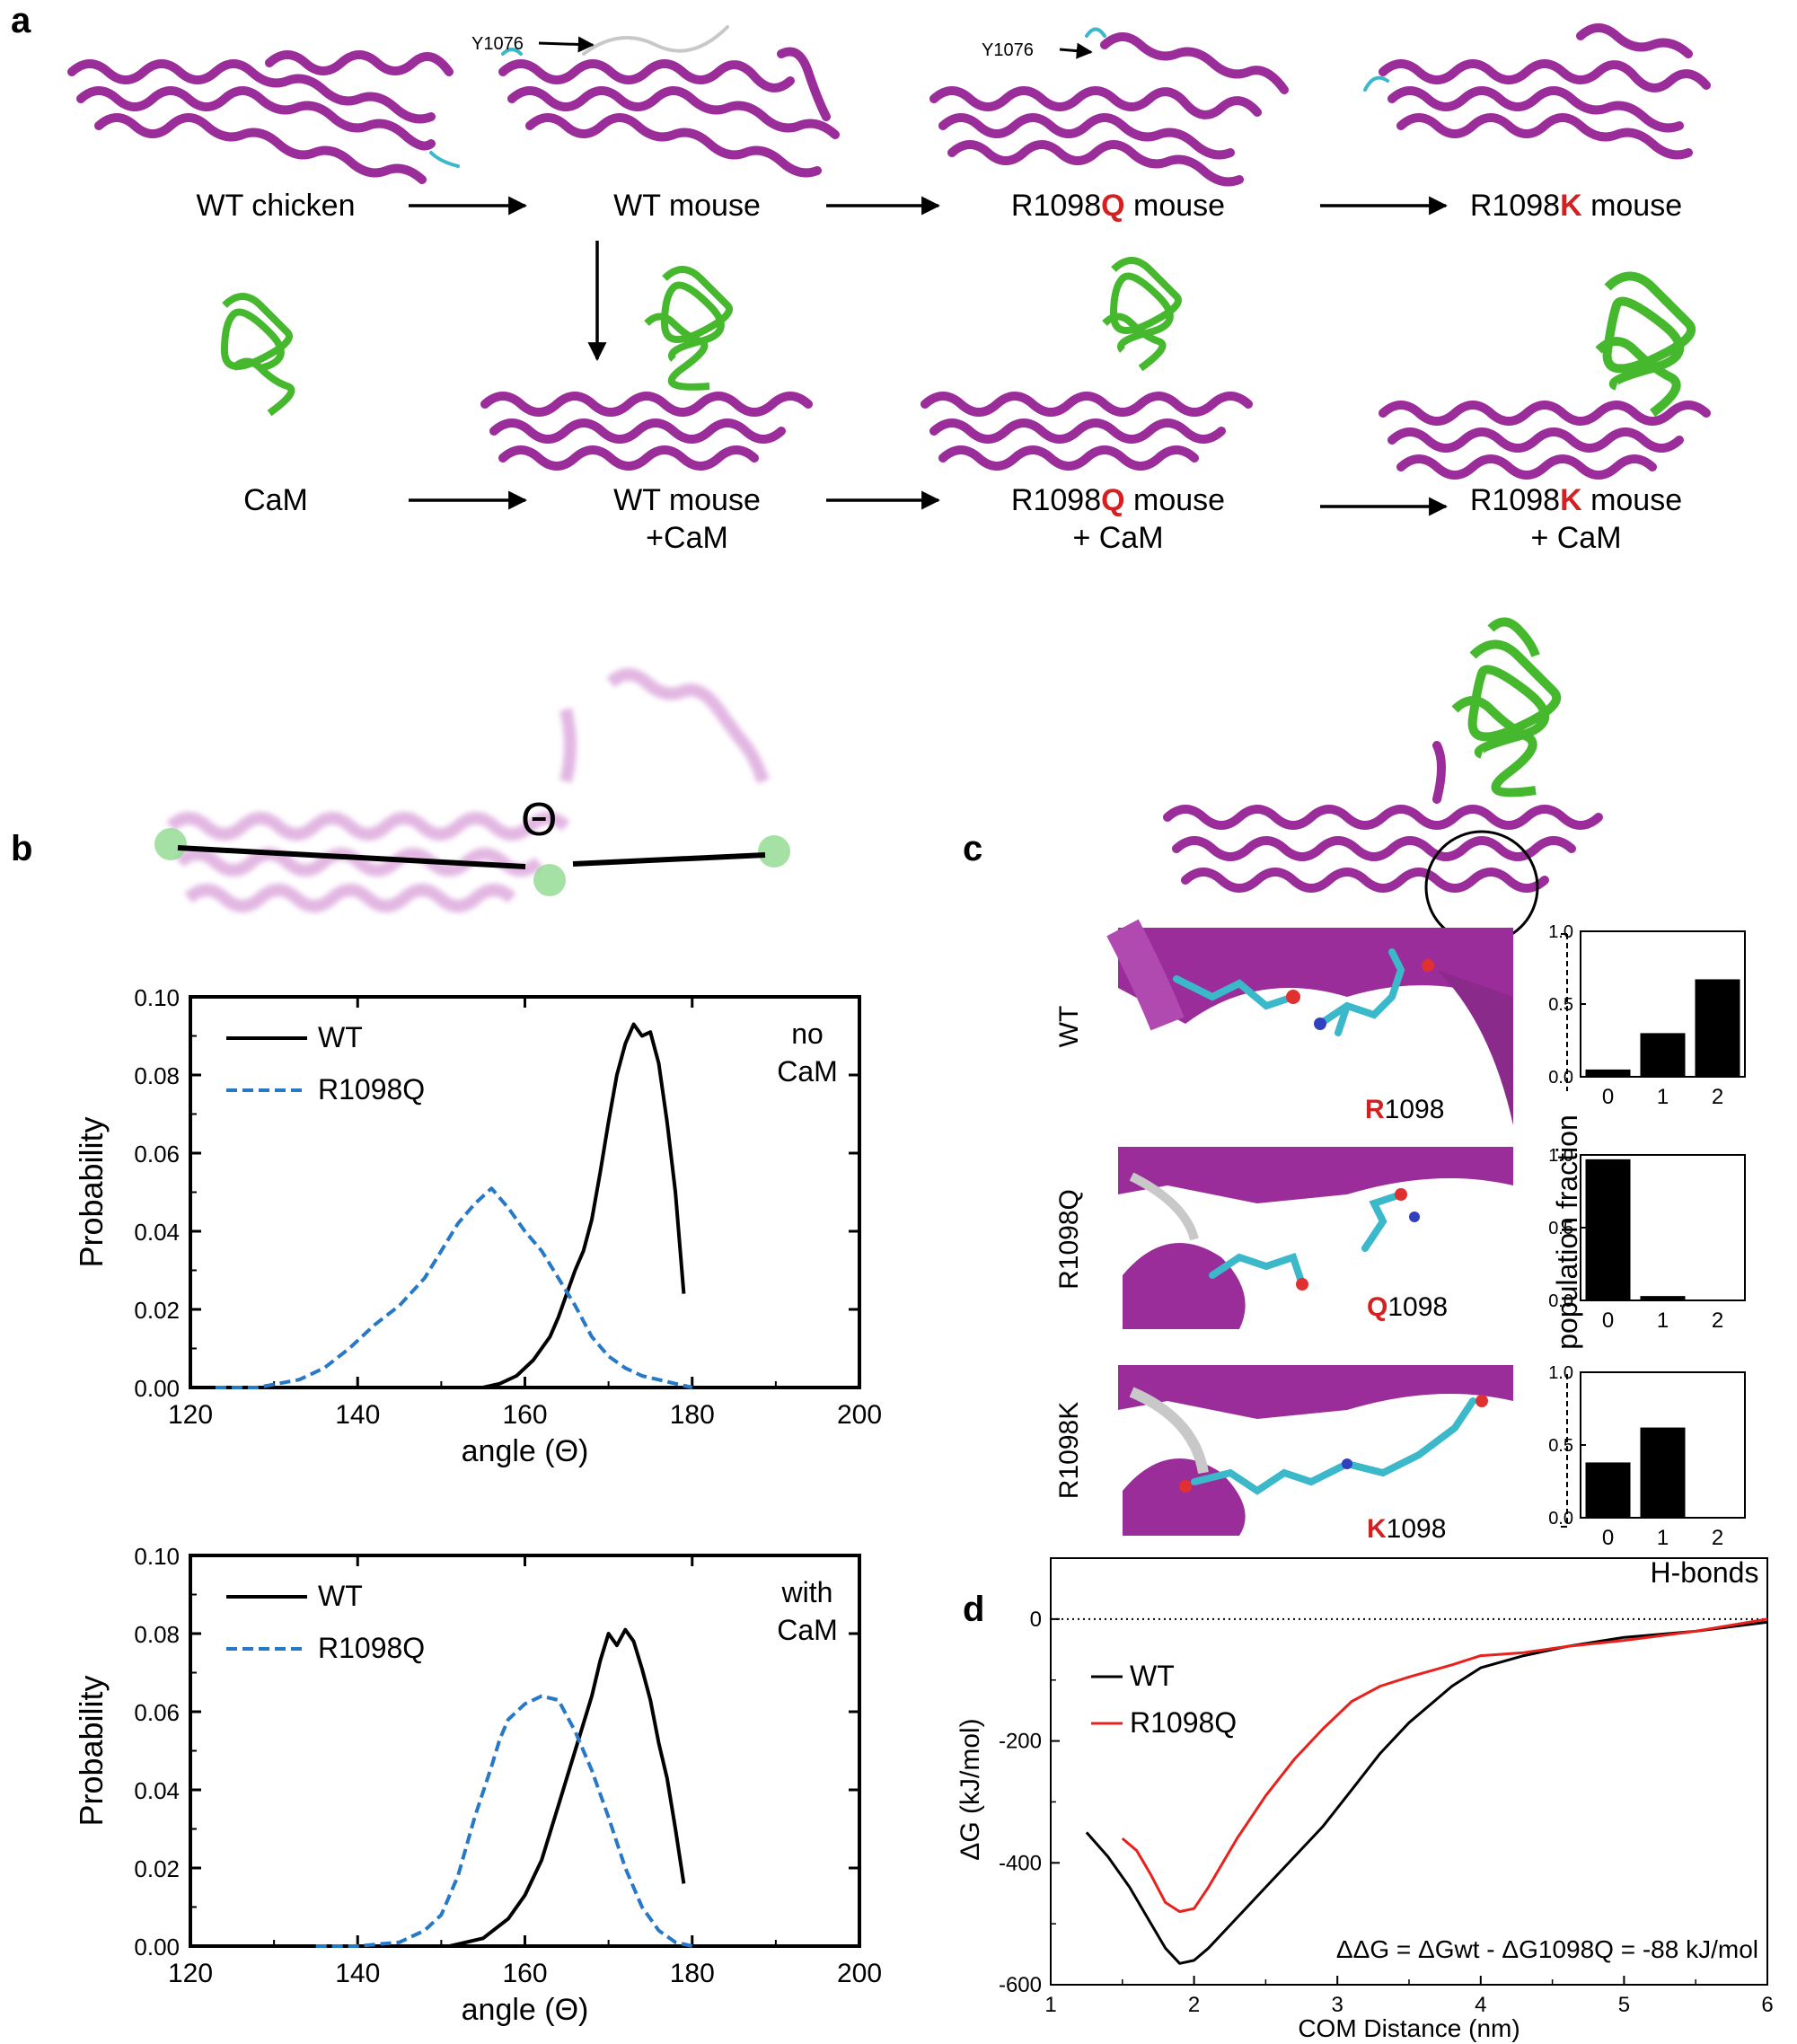 This screenshot has width=1797, height=2044. I want to click on panel-c-label: c, so click(972, 848).